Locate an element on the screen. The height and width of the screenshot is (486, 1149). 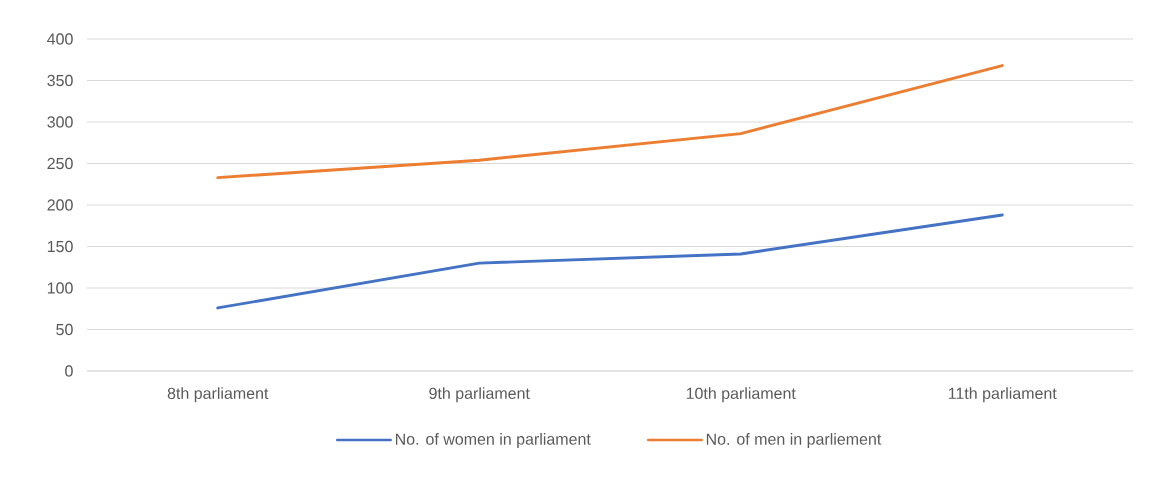
line-series is located at coordinates (610, 261).